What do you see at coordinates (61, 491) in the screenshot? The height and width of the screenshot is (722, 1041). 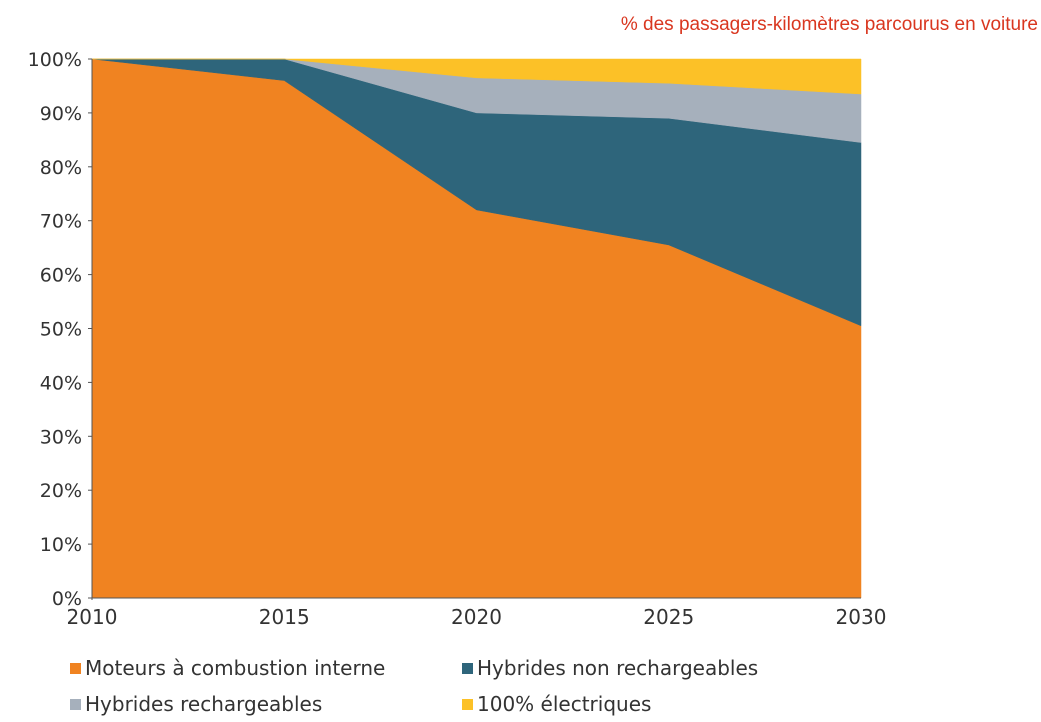 I see `y-tick-label: 20%` at bounding box center [61, 491].